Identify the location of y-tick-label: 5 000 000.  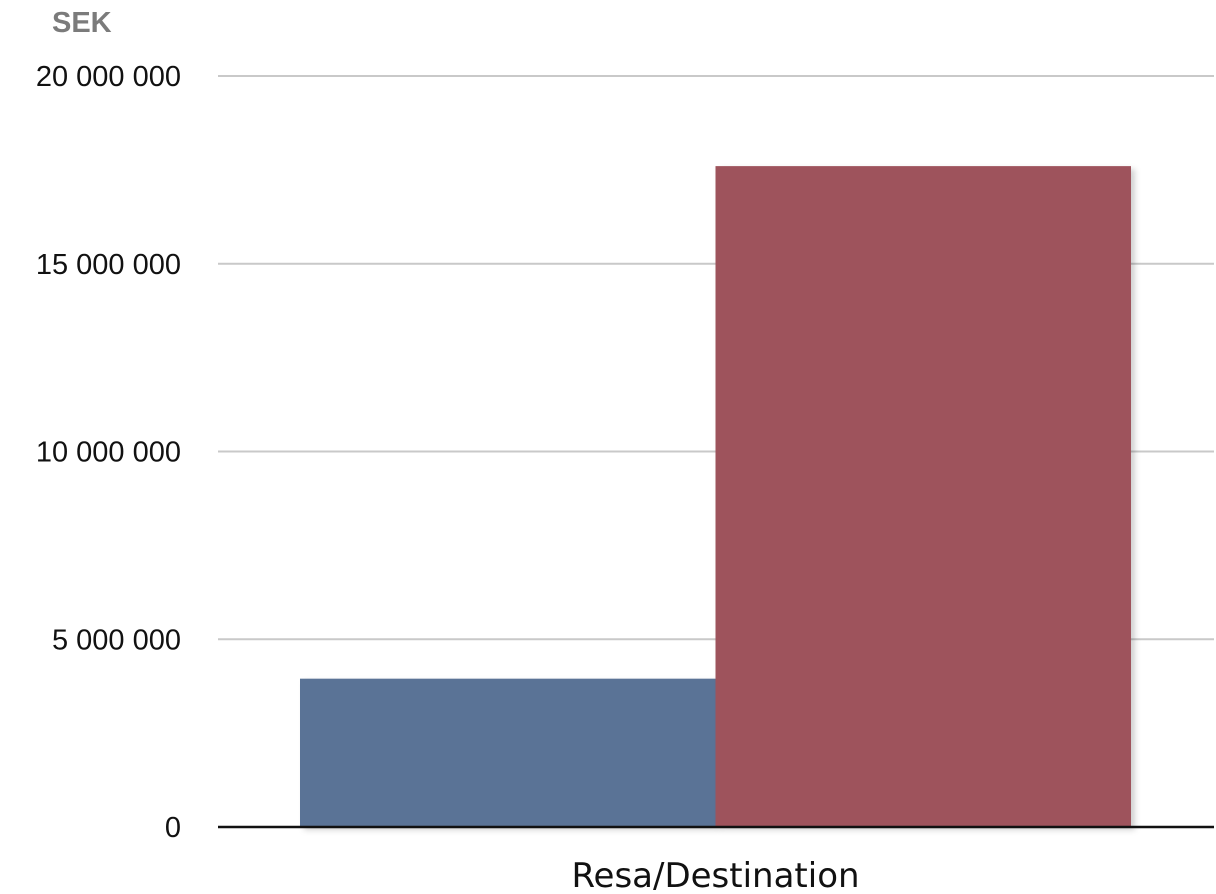
(116, 640).